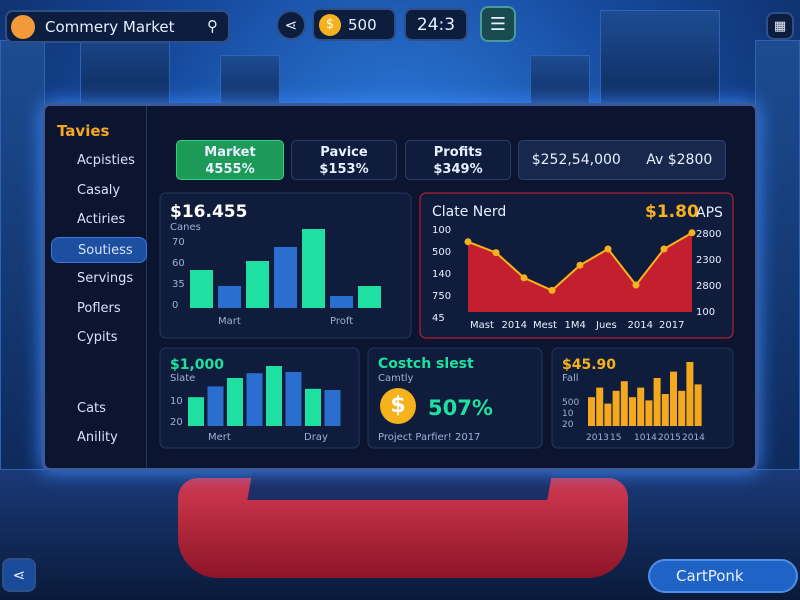 This screenshot has height=600, width=800. Describe the element at coordinates (106, 160) in the screenshot. I see `sidebar-item: Acpisties` at that location.